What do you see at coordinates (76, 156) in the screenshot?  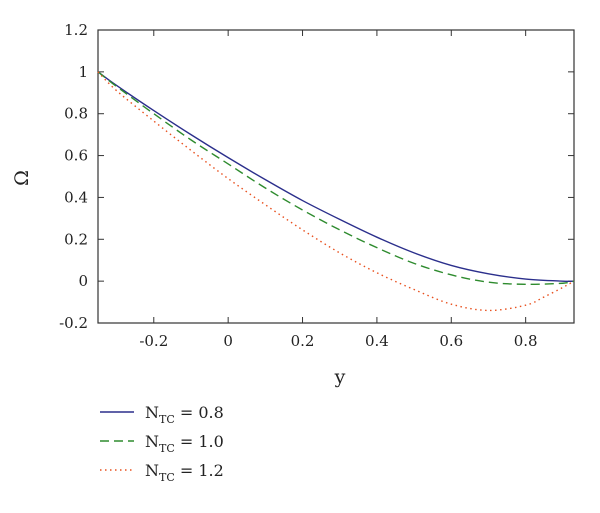 I see `y-tick-label: 0.6` at bounding box center [76, 156].